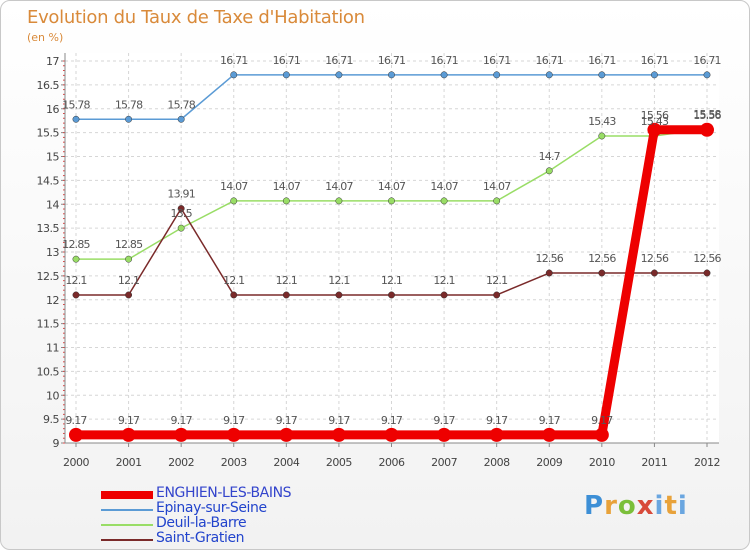  Describe the element at coordinates (224, 493) in the screenshot. I see `legend-label: ENGHIEN-LES-BAINS` at that location.